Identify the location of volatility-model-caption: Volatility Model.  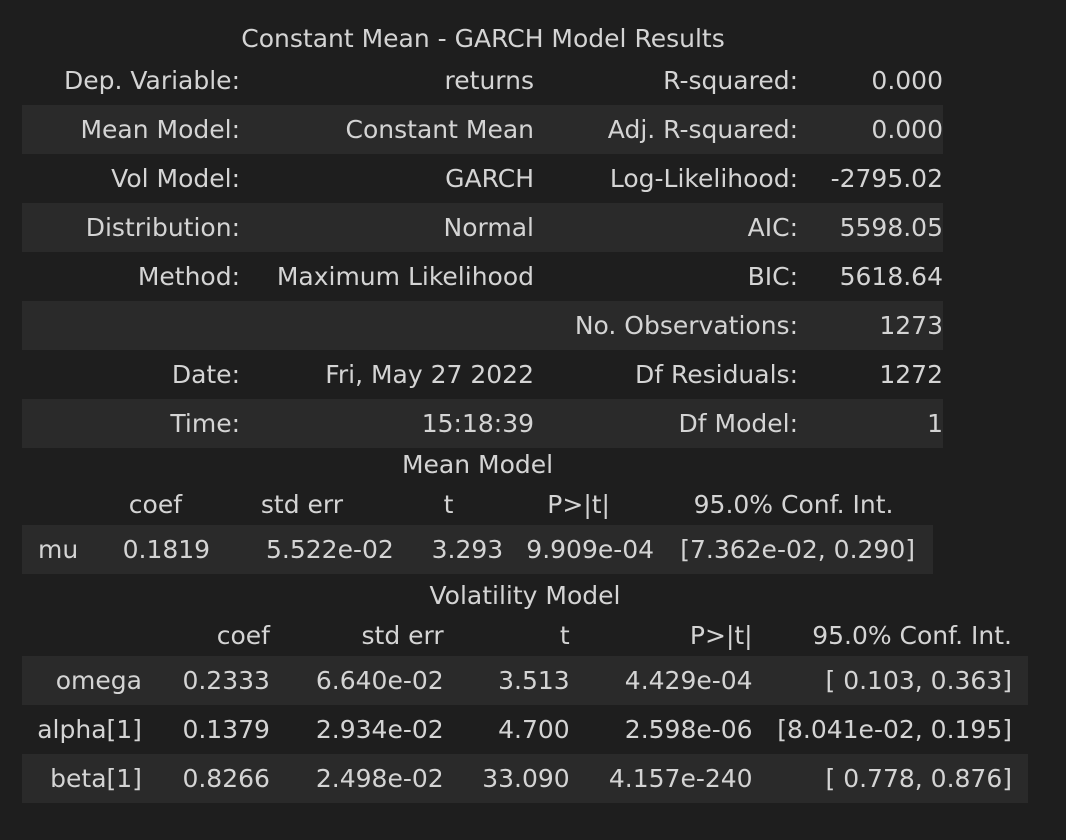
(525, 595).